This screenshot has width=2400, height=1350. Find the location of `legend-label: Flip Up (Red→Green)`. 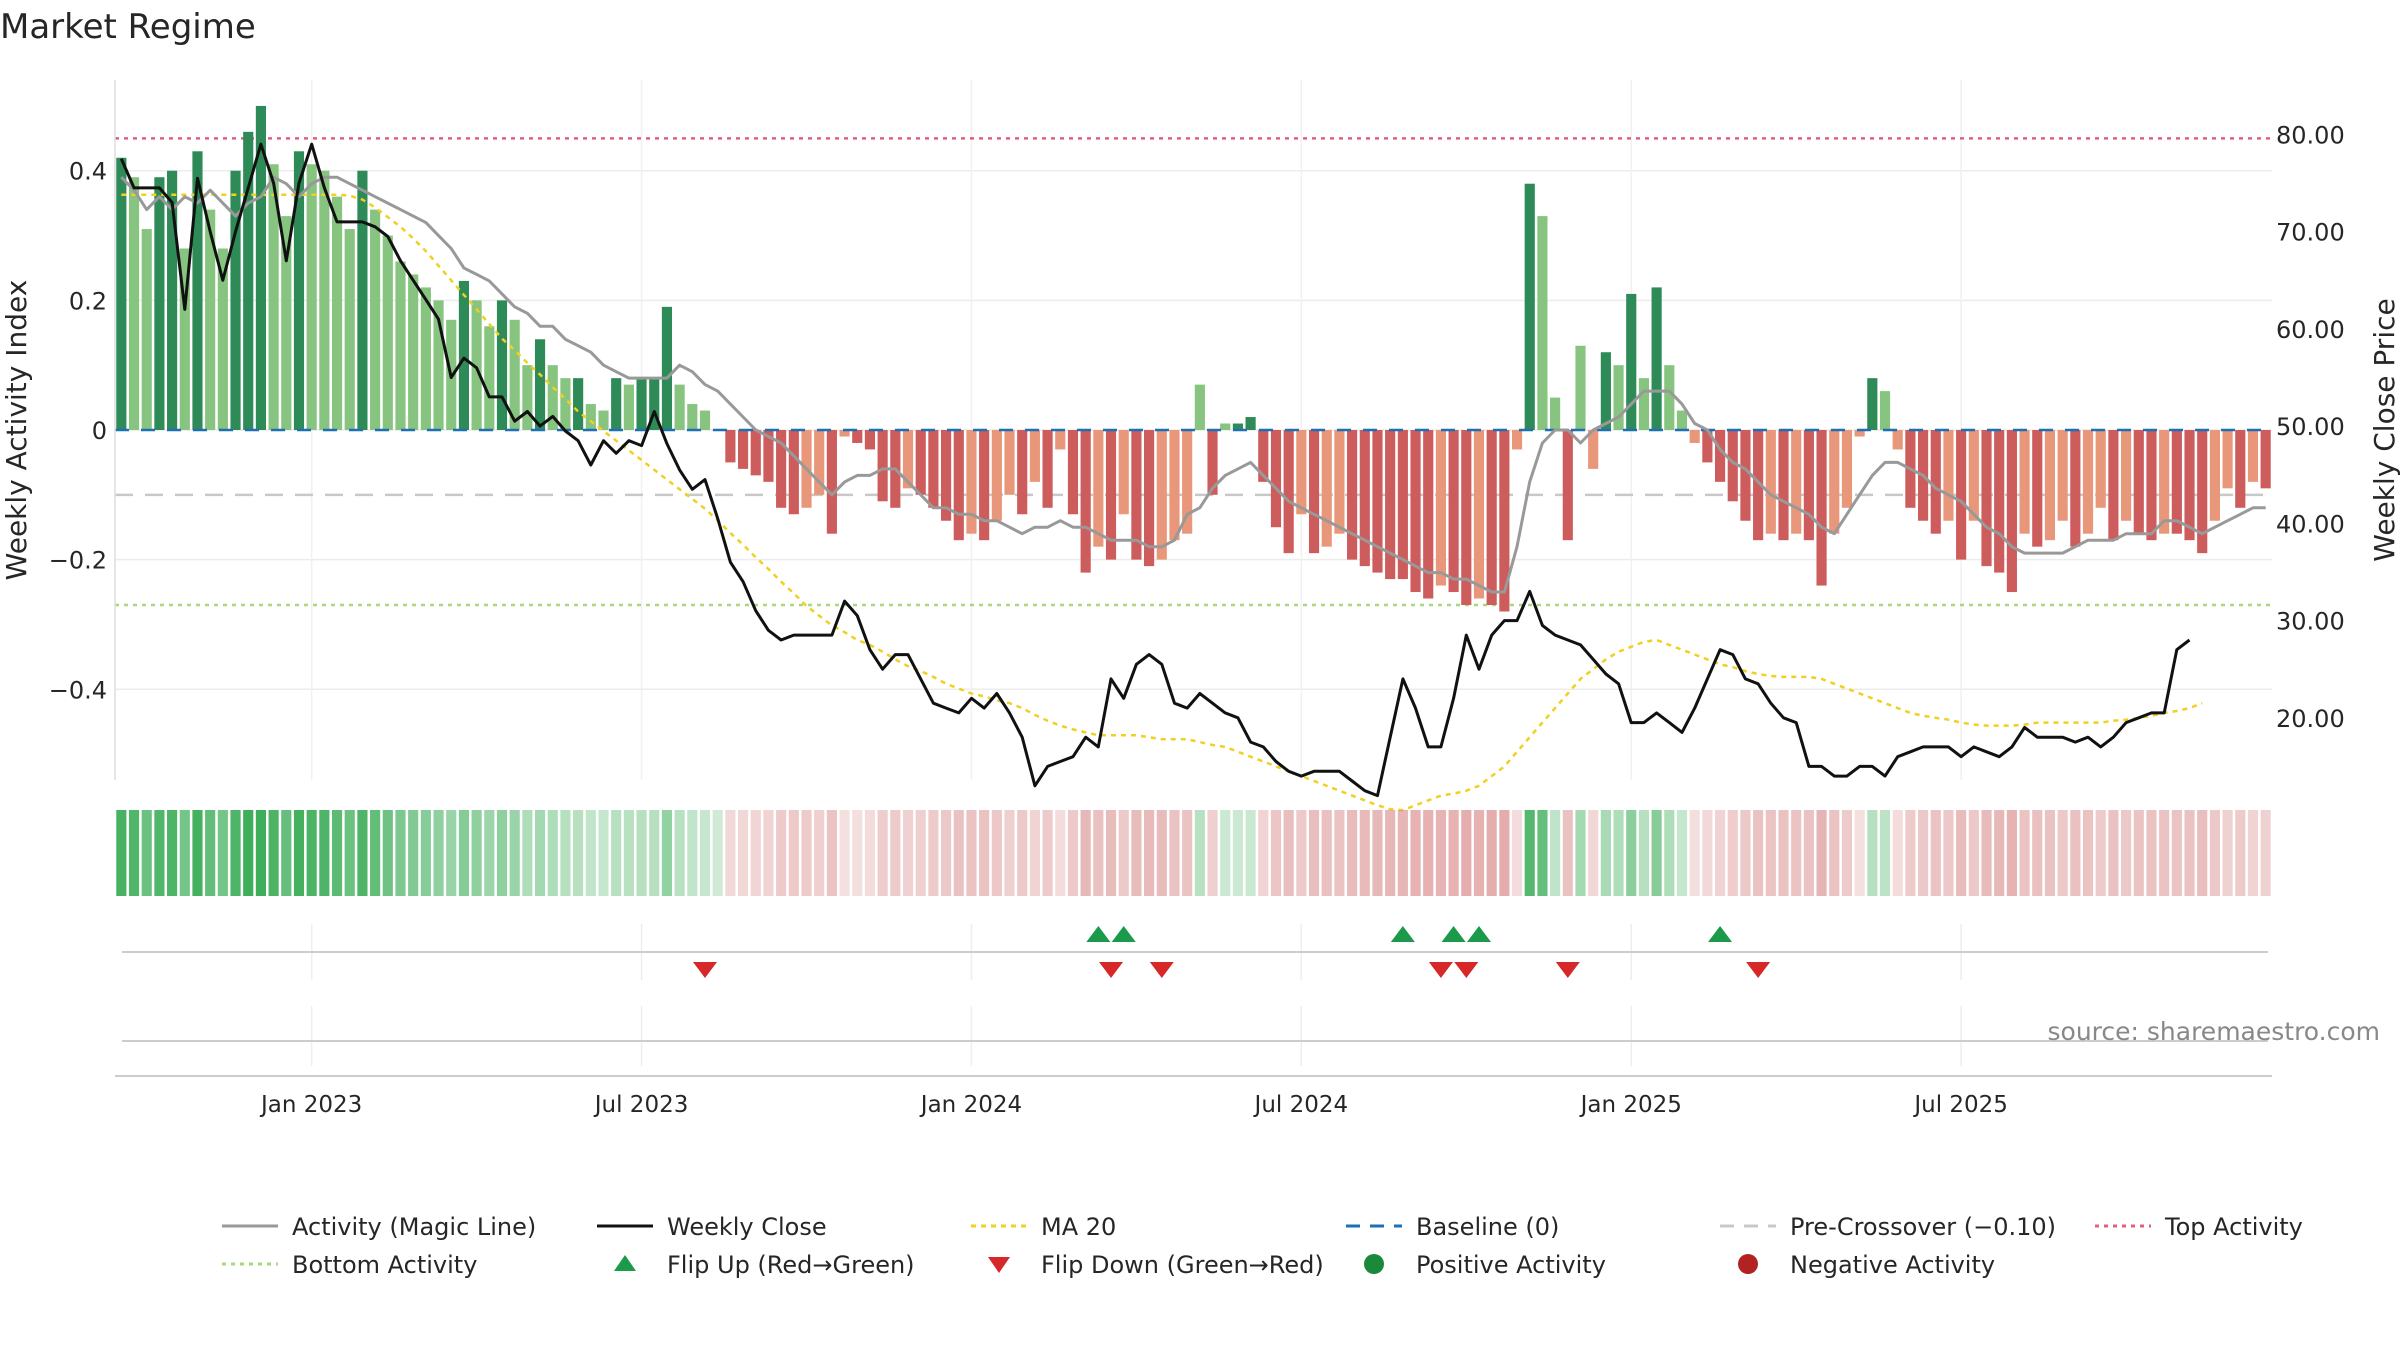

legend-label: Flip Up (Red→Green) is located at coordinates (791, 1265).